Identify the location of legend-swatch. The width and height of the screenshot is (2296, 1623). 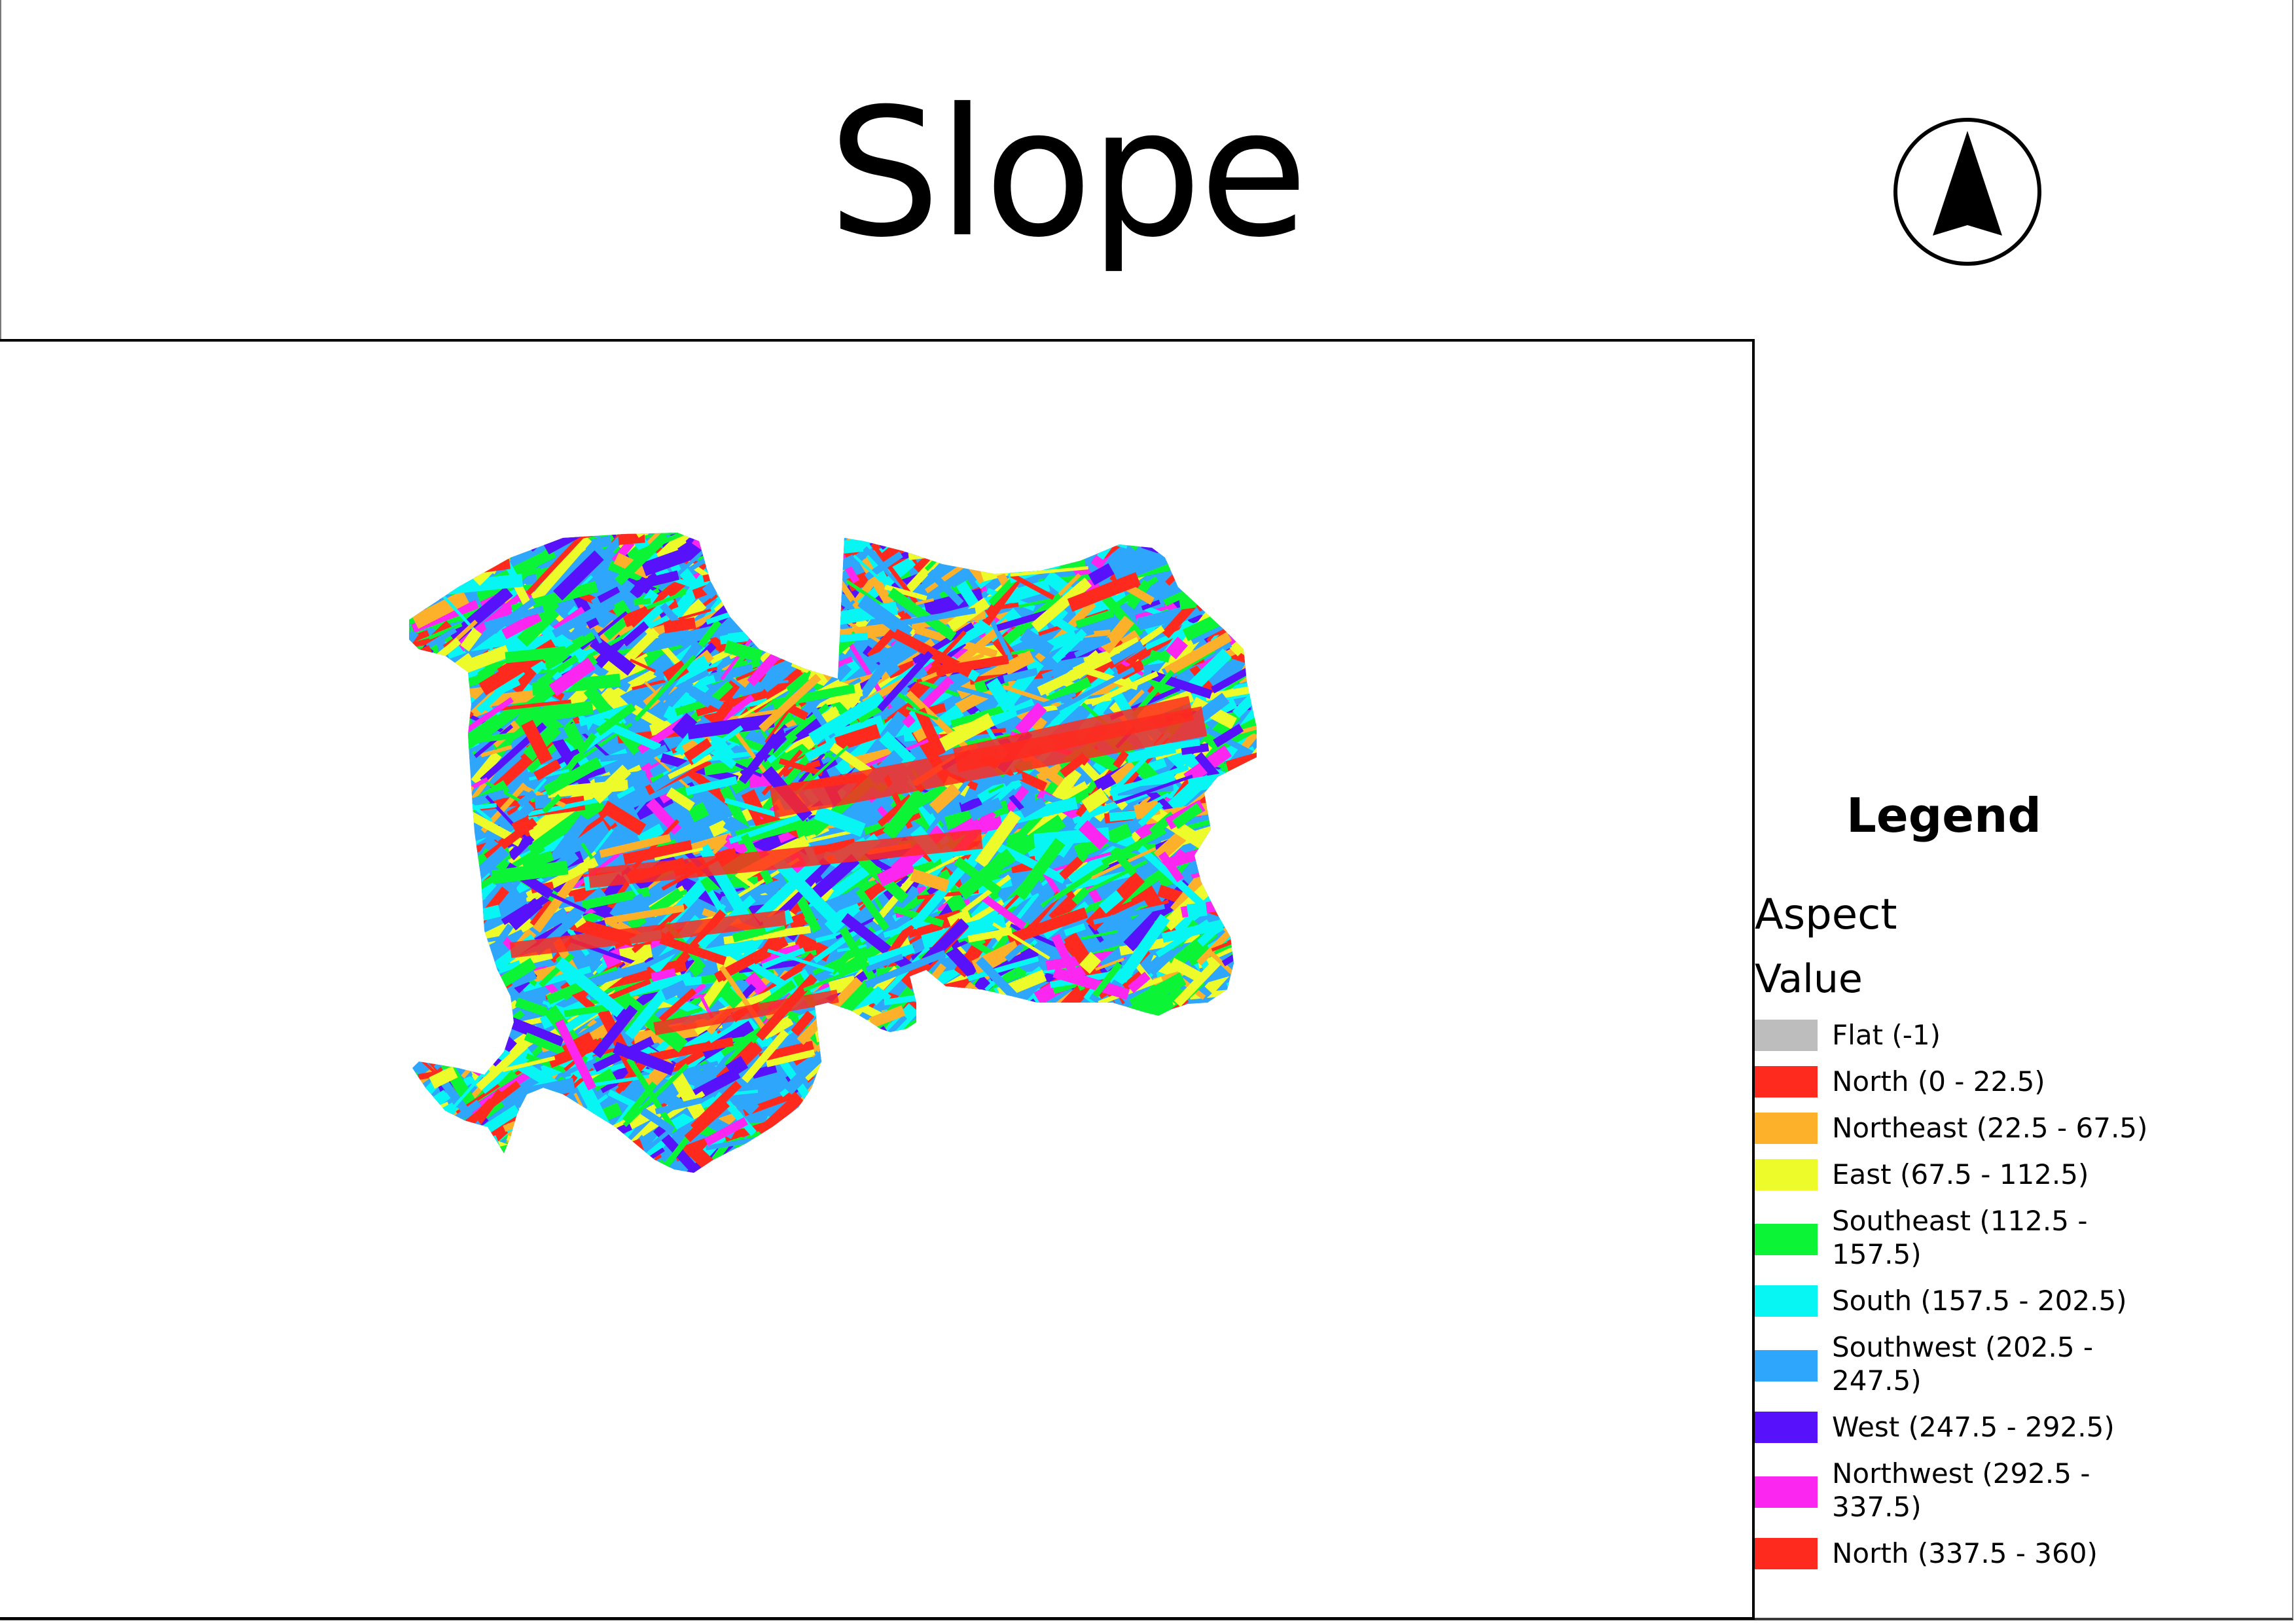
(1786, 1427).